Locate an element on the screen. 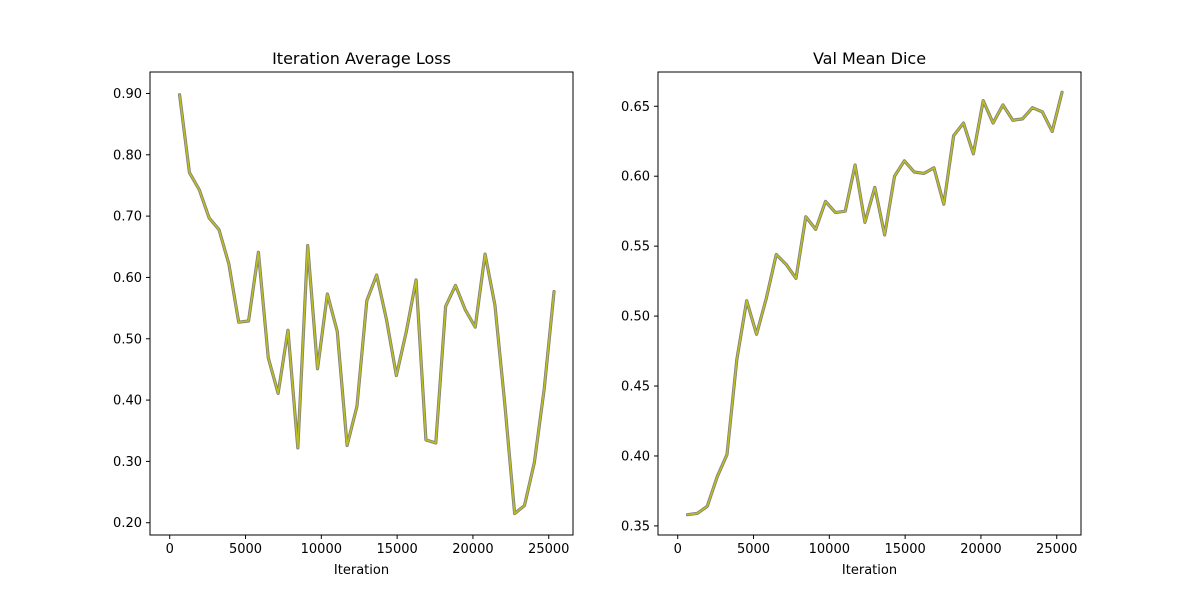  dice-y-tick-label: 0.65 is located at coordinates (635, 107).